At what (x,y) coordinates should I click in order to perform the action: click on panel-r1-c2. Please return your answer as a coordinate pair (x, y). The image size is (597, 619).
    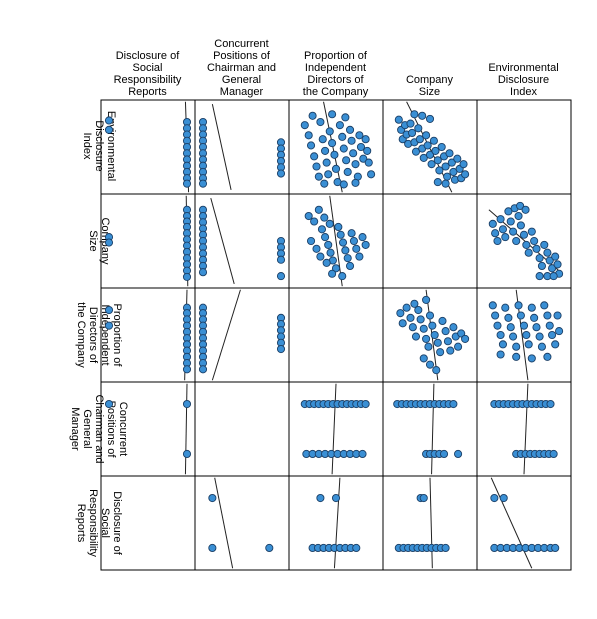
    Looking at the image, I should click on (337, 241).